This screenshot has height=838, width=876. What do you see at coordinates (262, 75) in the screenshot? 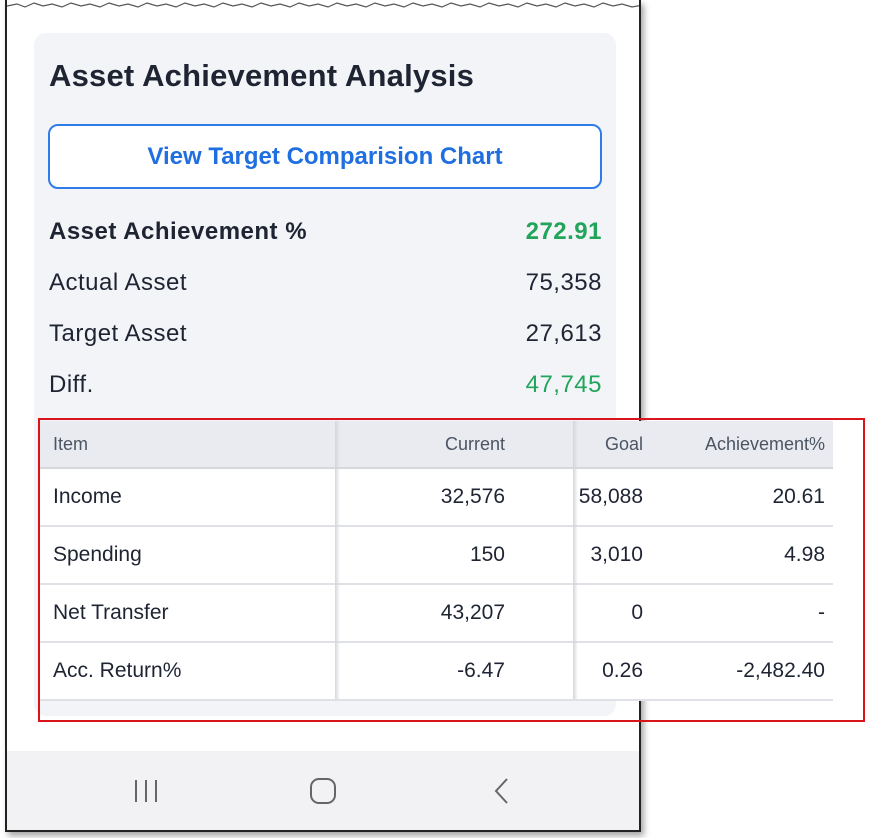
I see `card-title: Asset Achievement Analysis` at bounding box center [262, 75].